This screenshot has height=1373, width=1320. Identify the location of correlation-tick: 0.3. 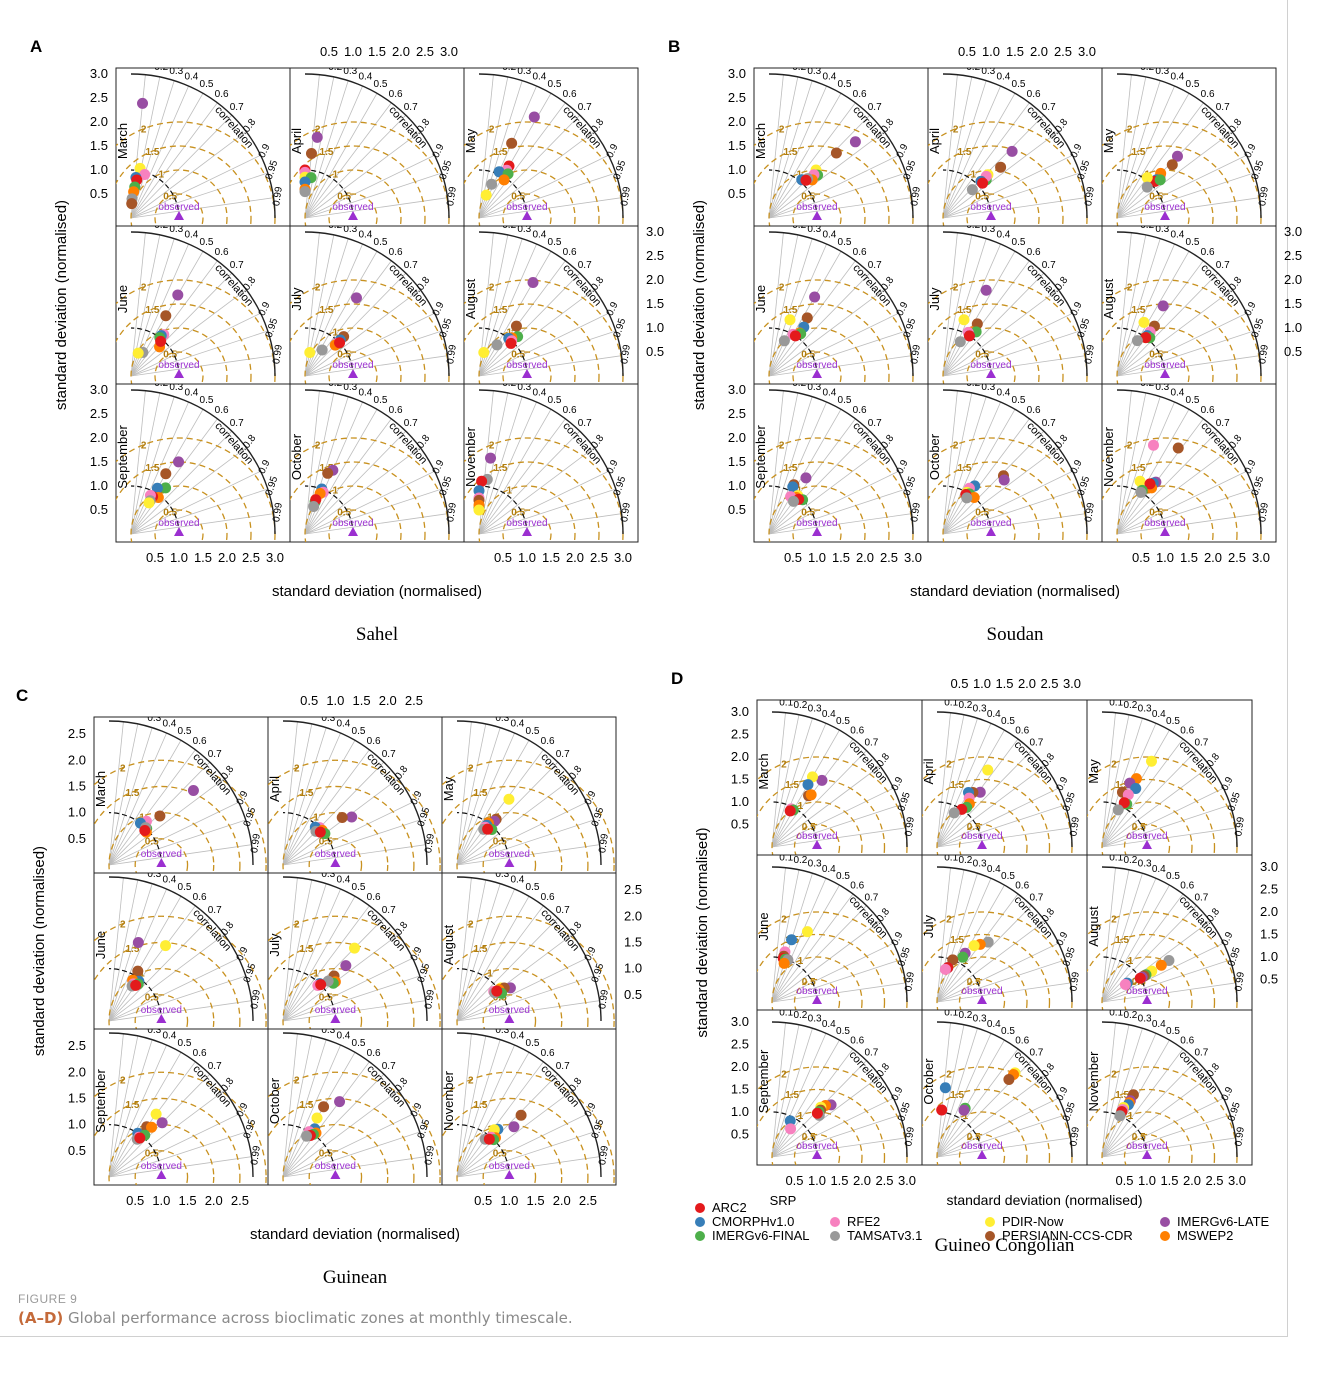
(814, 229).